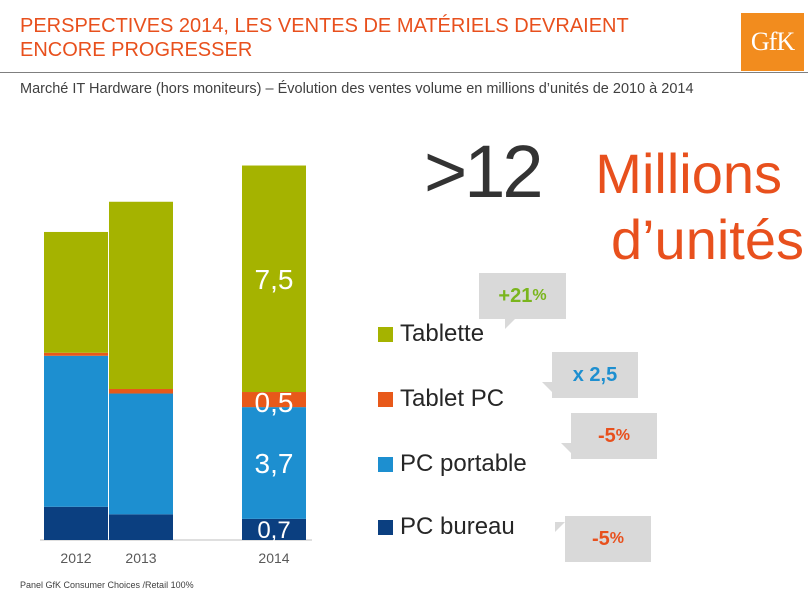 The image size is (808, 594). Describe the element at coordinates (457, 526) in the screenshot. I see `legend-label-pc-bureau: PC bureau` at that location.